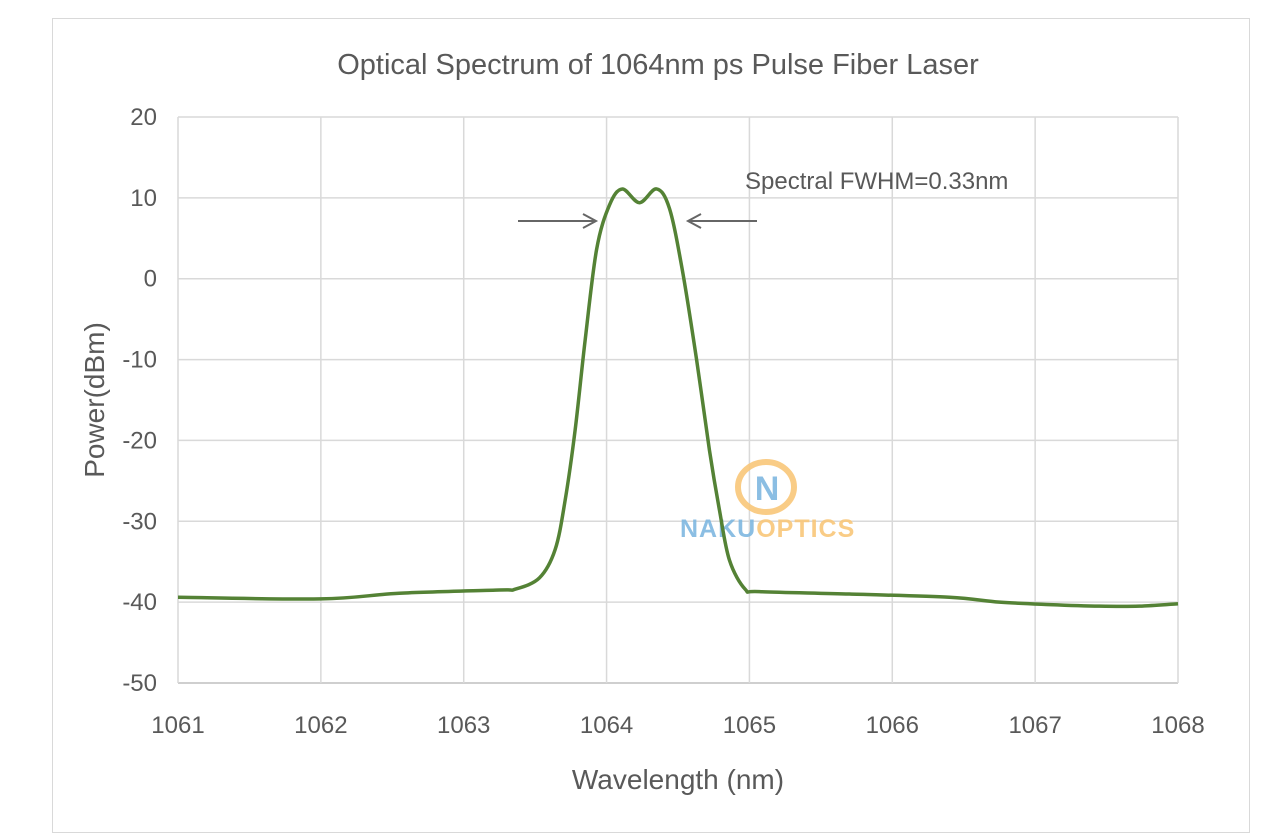  I want to click on watermark-logo: N NAKUOPTICS, so click(767, 501).